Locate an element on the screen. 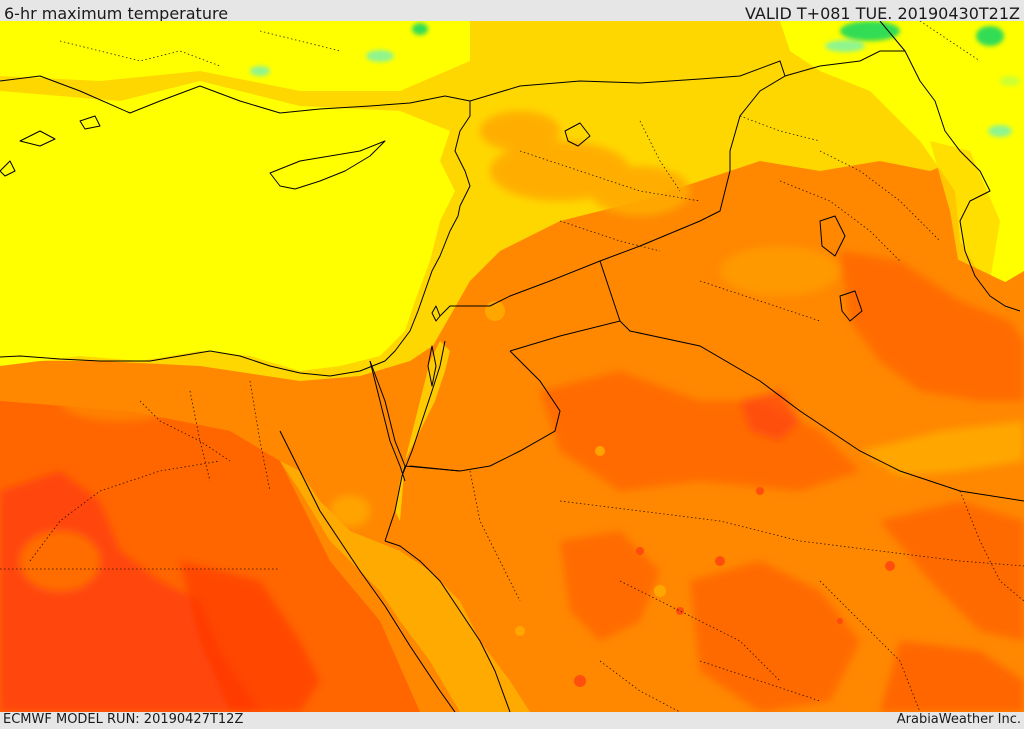 The image size is (1024, 729). red-sea-field is located at coordinates (405, 586).